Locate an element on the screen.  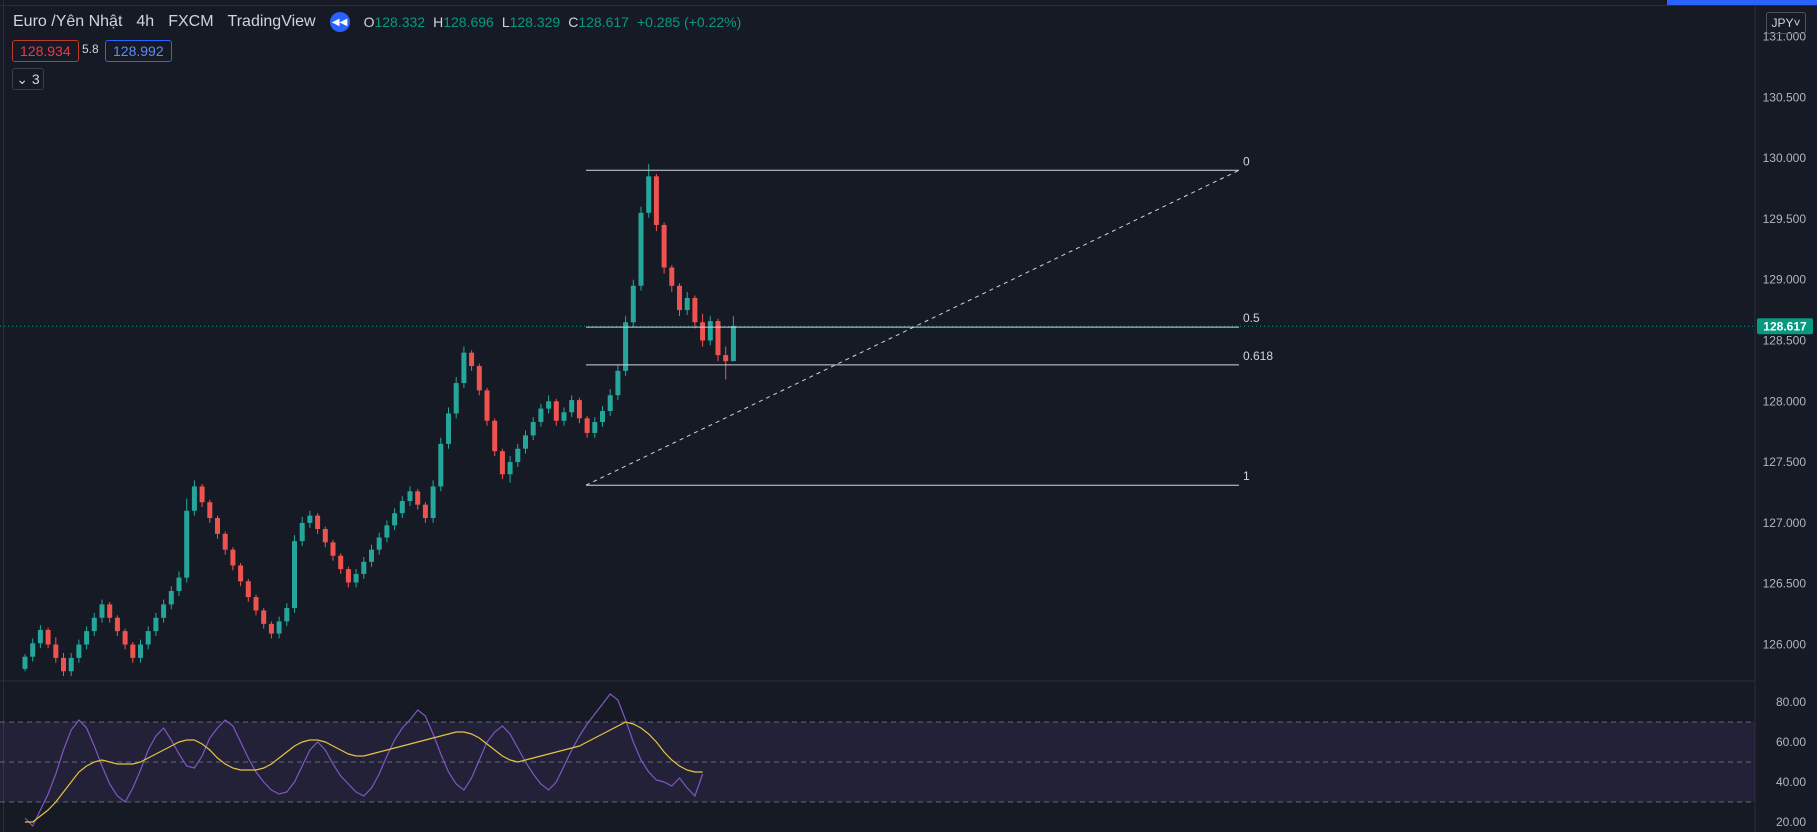
indicators-toggle: ⌄ 3 is located at coordinates (28, 79).